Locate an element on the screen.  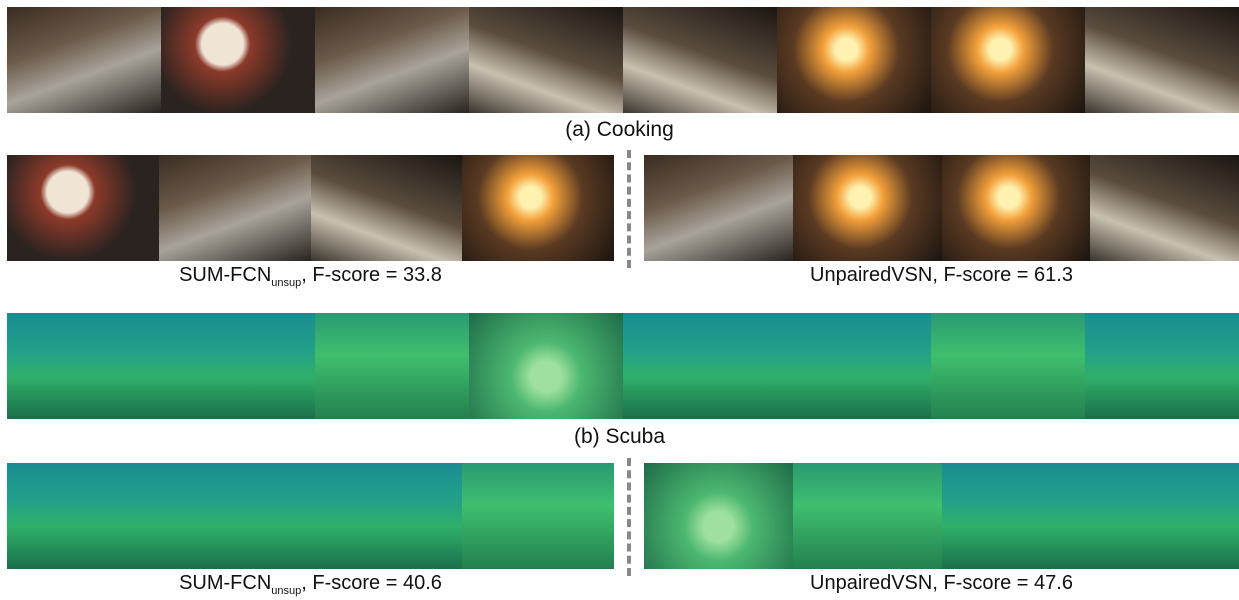
method: UnpairedVSN, F-score = 61.3 is located at coordinates (941, 275).